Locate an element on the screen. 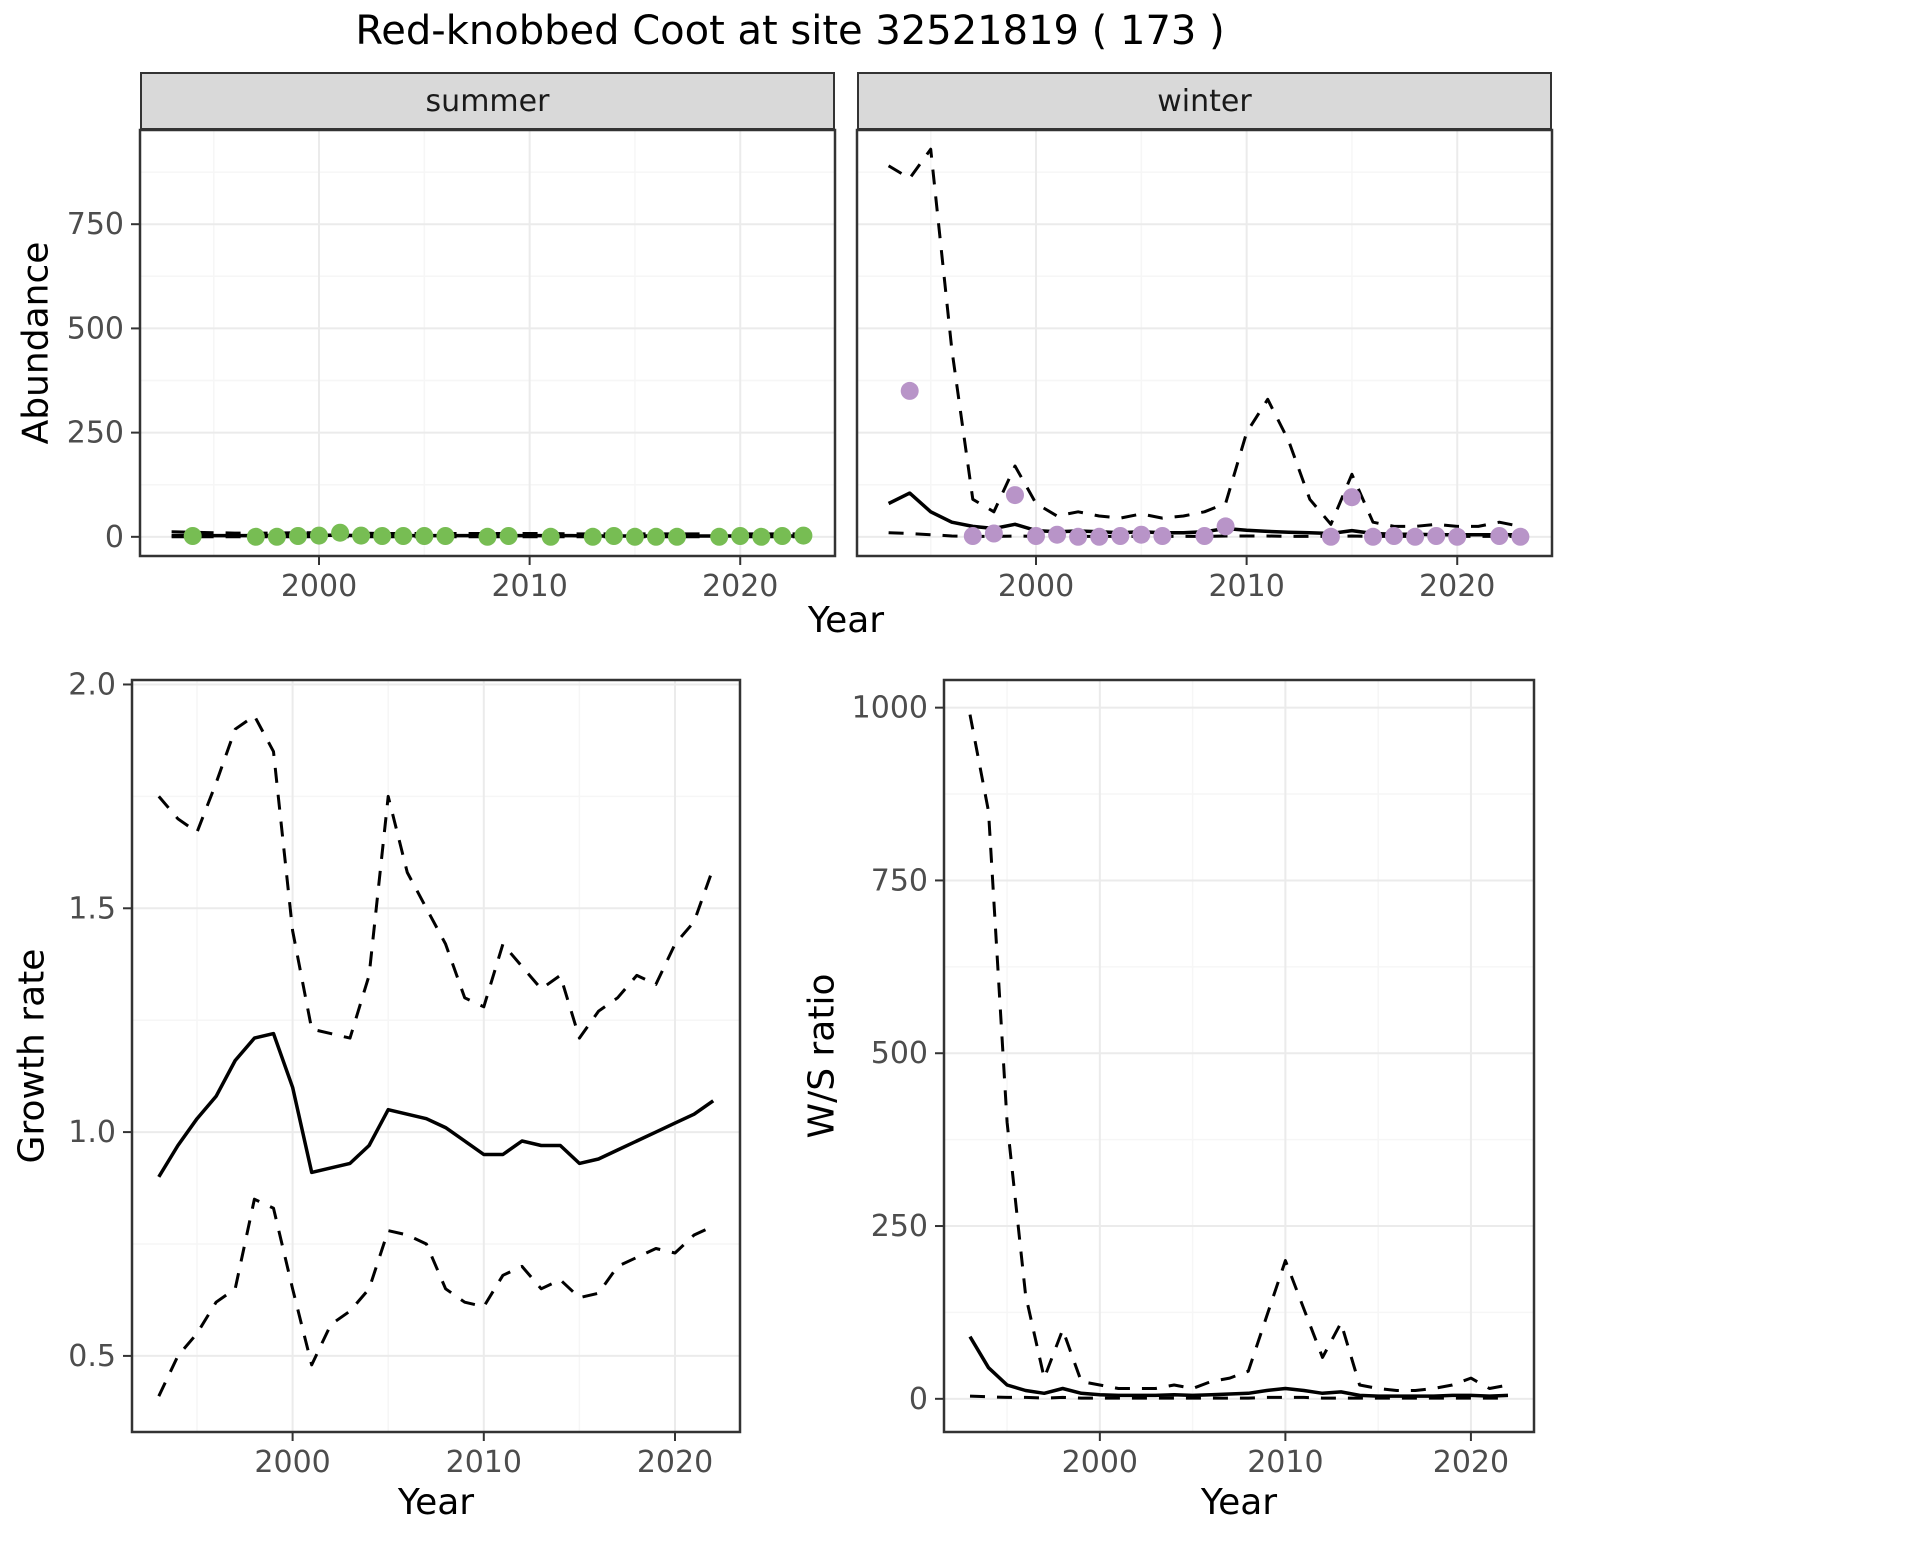  abundance-winter-x-tick-label: 2010 is located at coordinates (1246, 586).